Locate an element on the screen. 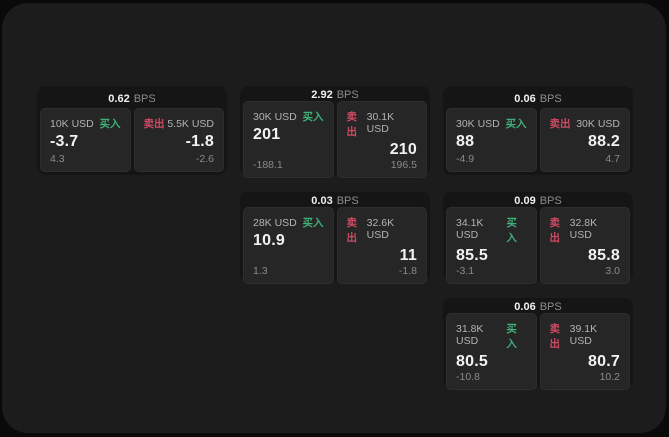  tile-top: 31.8K USD 买入 is located at coordinates (491, 336).